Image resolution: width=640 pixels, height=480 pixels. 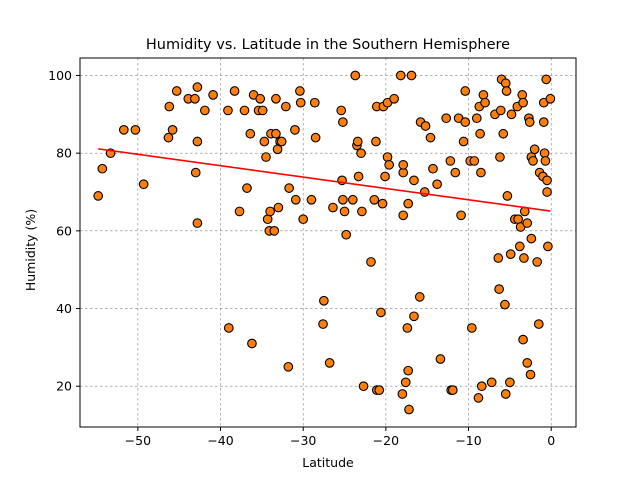 I want to click on regression-line, so click(x=324, y=180).